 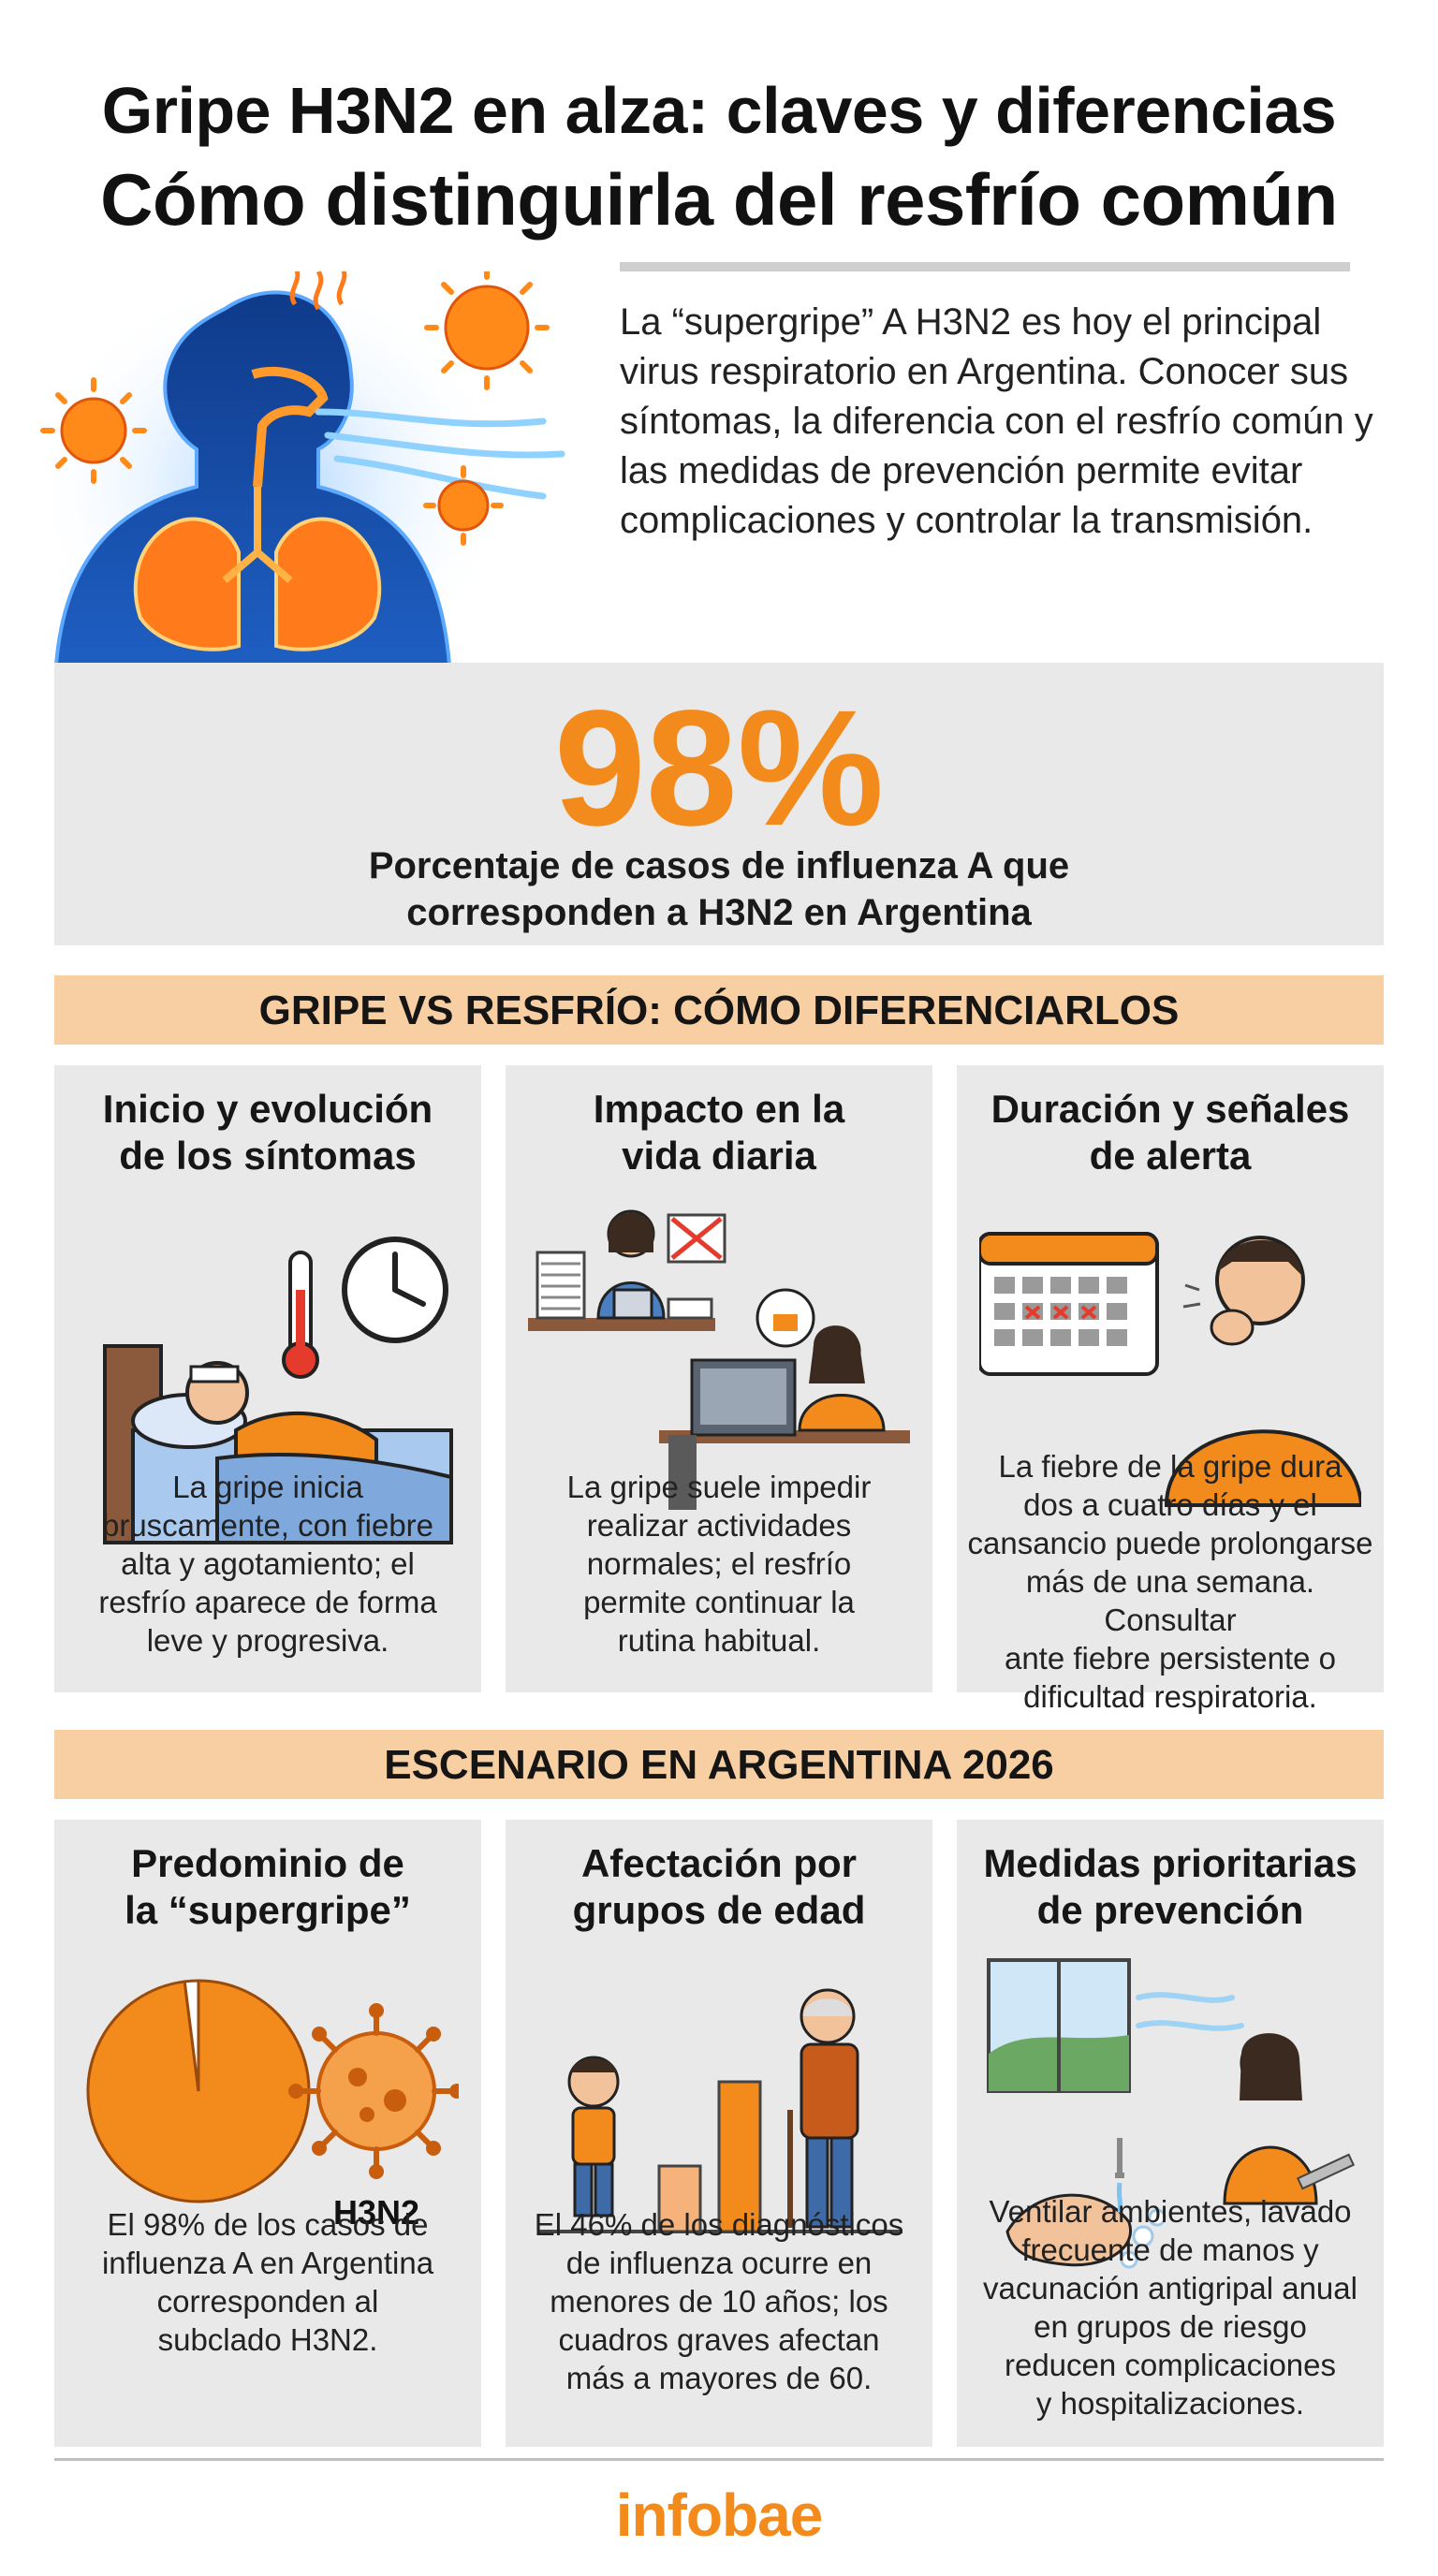 I want to click on card-text-line: más a mayores de 60., so click(x=719, y=2378).